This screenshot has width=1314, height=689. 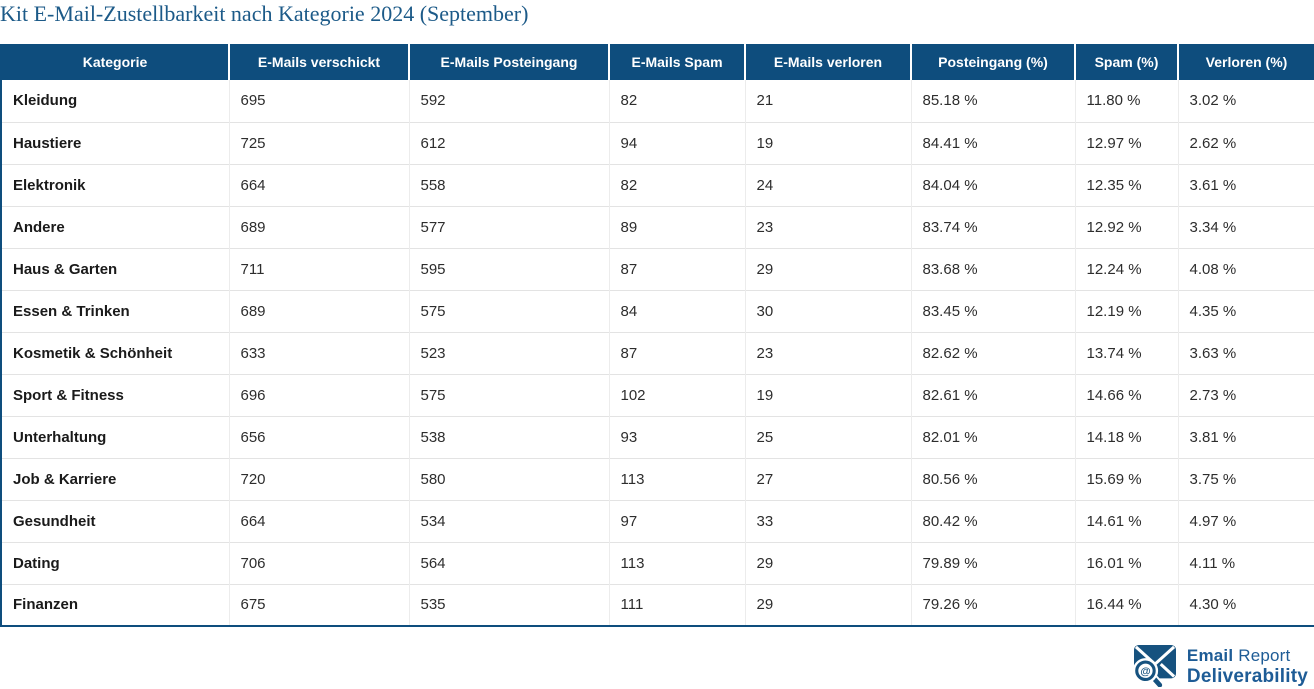 I want to click on table-row: Kleidung 695 592 82 21 85.18 % 11.80 % 3.02 %, so click(x=657, y=101).